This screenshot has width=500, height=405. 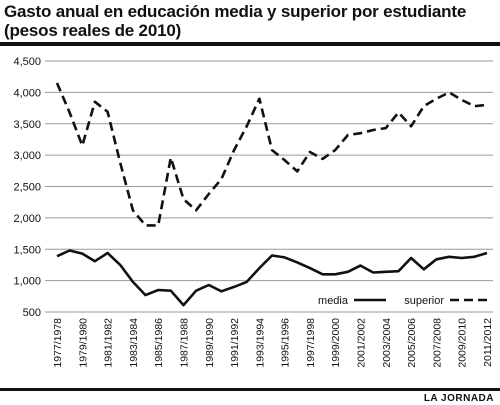 What do you see at coordinates (311, 343) in the screenshot?
I see `x-tick-label: 1997/1998` at bounding box center [311, 343].